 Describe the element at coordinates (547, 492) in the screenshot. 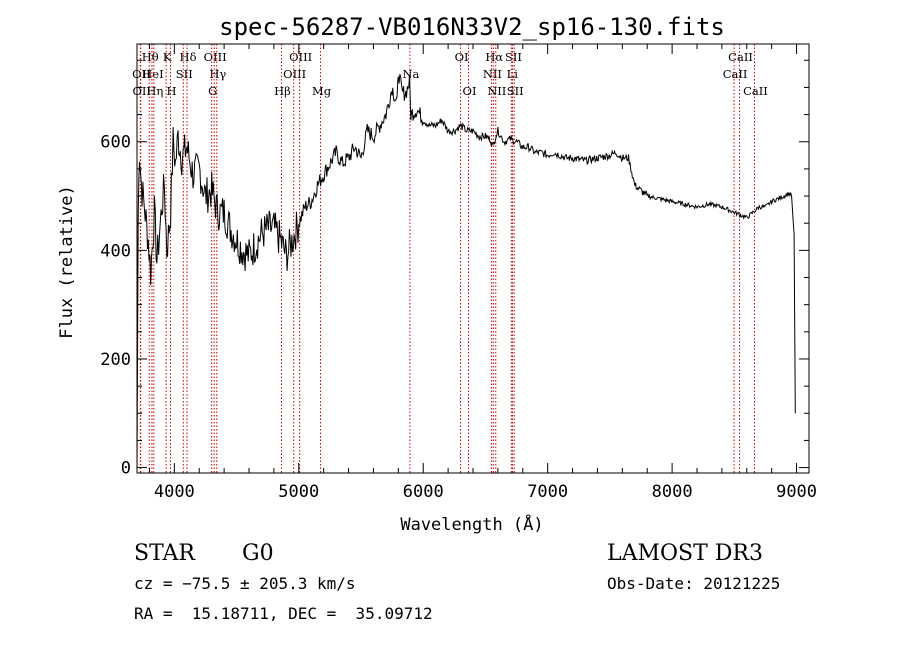

I see `x-tick-label-3: 7000` at that location.